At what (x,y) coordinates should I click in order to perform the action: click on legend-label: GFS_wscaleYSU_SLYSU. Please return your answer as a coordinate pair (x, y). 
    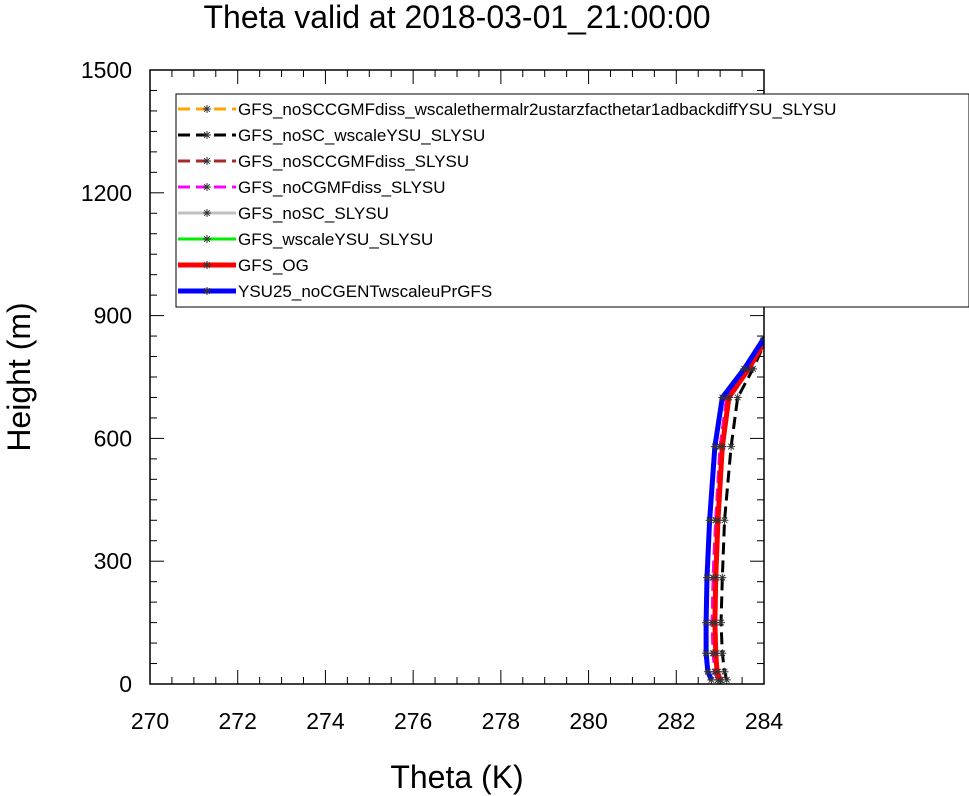
    Looking at the image, I should click on (335, 239).